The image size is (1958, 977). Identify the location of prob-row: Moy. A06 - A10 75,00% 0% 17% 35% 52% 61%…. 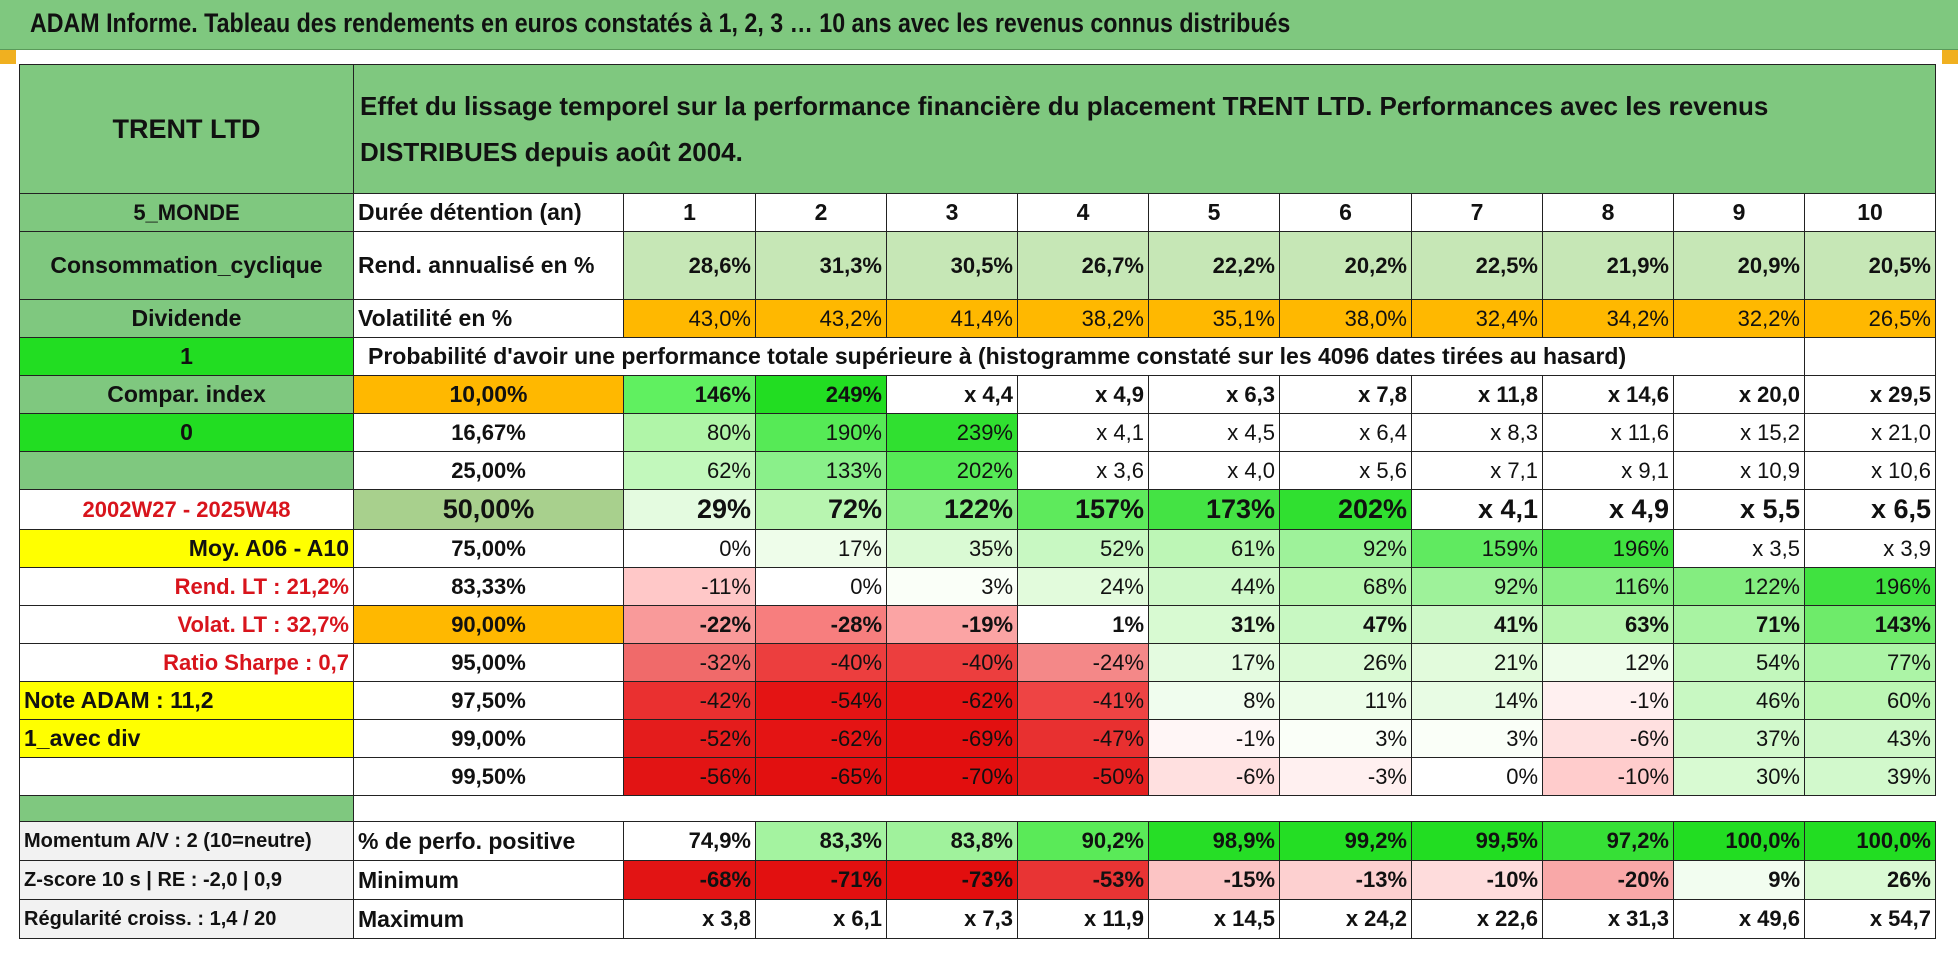
(977, 548).